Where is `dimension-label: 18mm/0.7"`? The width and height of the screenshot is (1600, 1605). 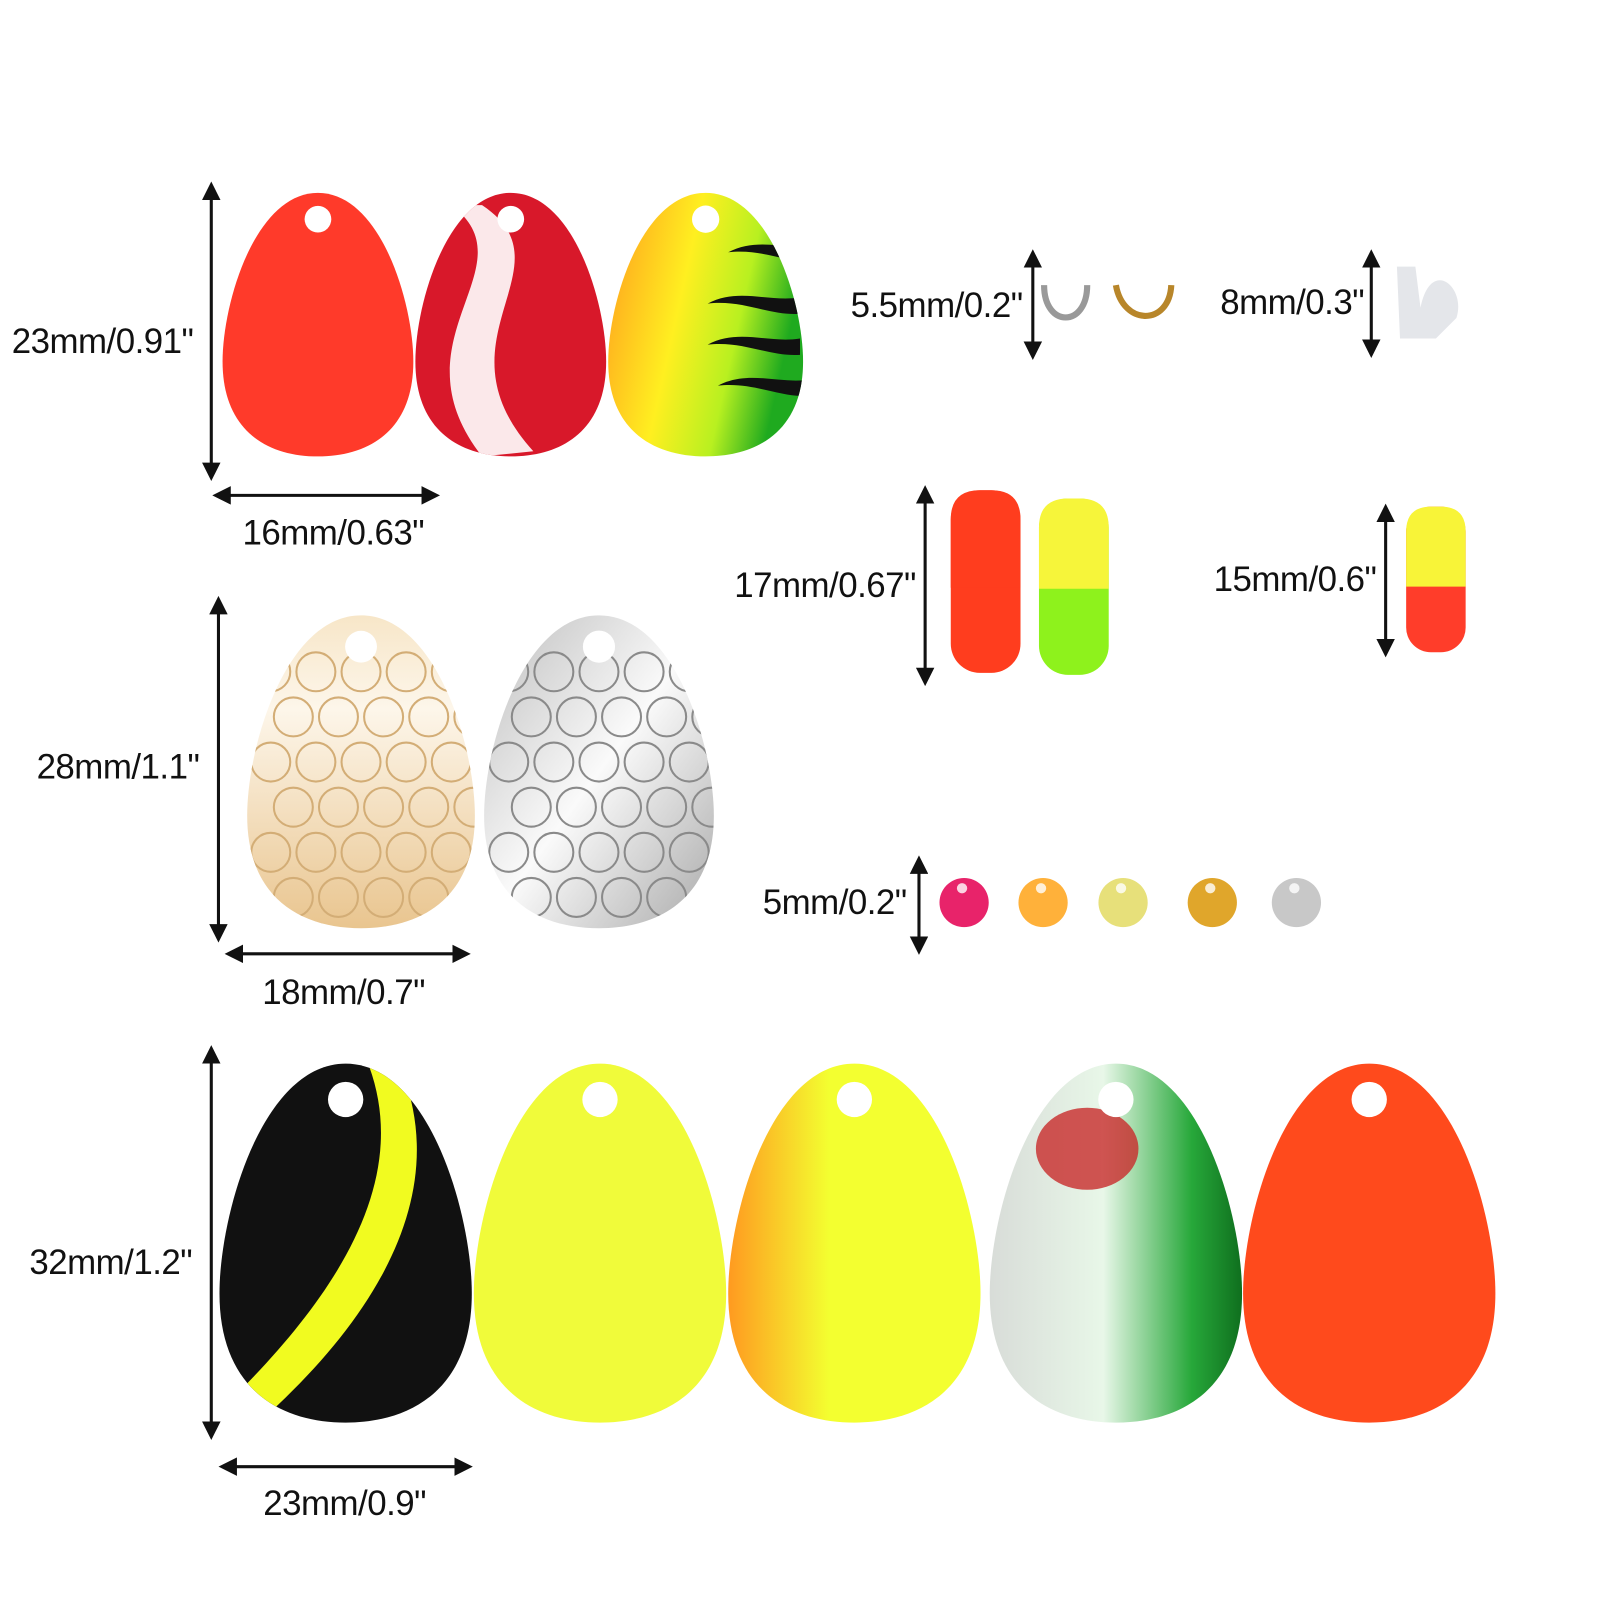 dimension-label: 18mm/0.7" is located at coordinates (343, 992).